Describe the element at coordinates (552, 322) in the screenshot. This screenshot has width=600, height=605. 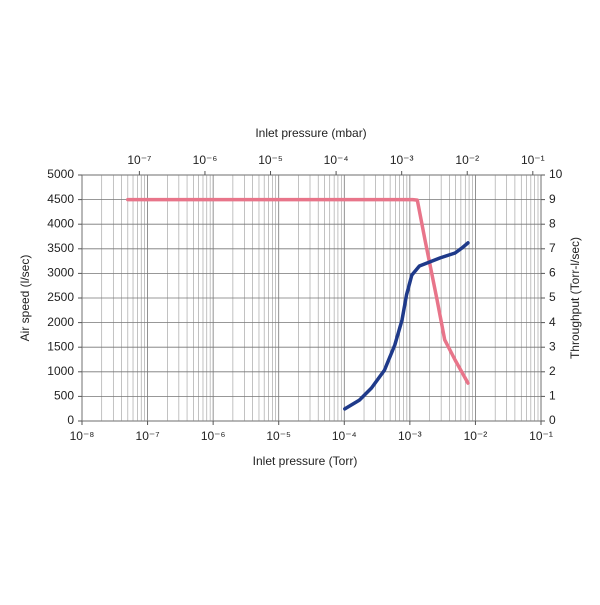
I see `y2-tick-label: 4` at that location.